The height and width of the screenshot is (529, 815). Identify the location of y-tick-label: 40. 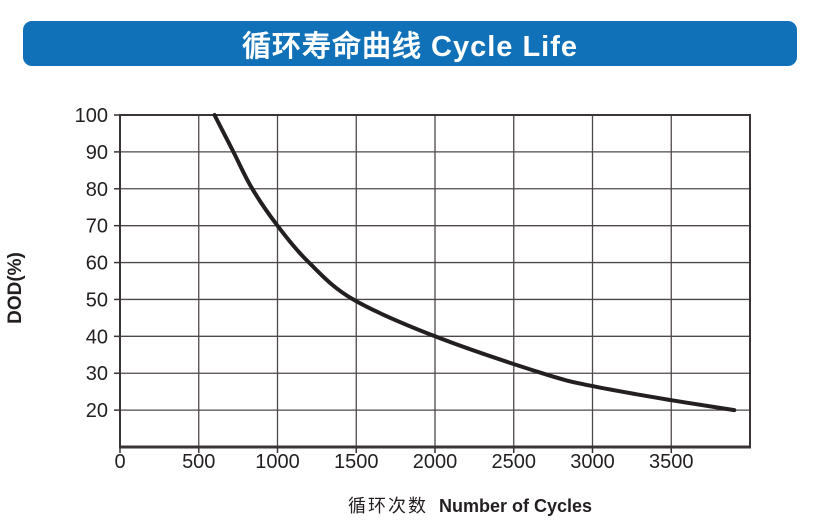
(97, 337).